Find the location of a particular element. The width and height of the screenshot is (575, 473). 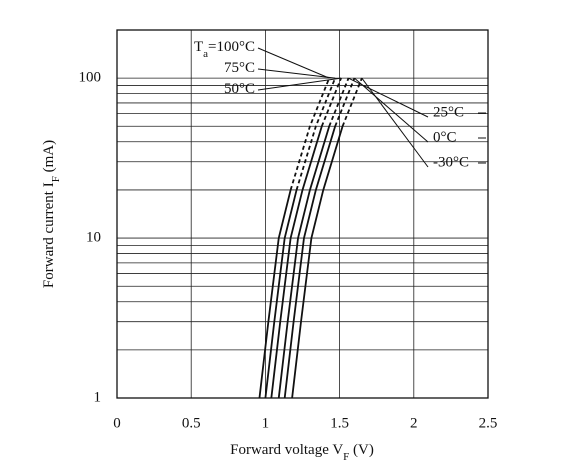

y-axis-label: Forward current IF (mA) is located at coordinates (51, 214).